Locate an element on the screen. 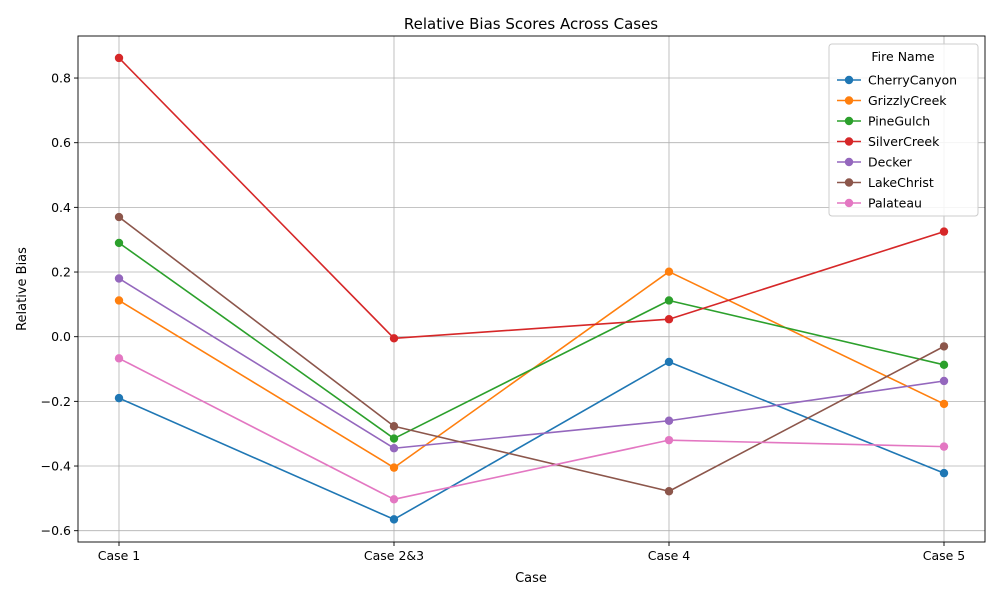 The image size is (1000, 604). legend-entry: SilverCreek is located at coordinates (888, 141).